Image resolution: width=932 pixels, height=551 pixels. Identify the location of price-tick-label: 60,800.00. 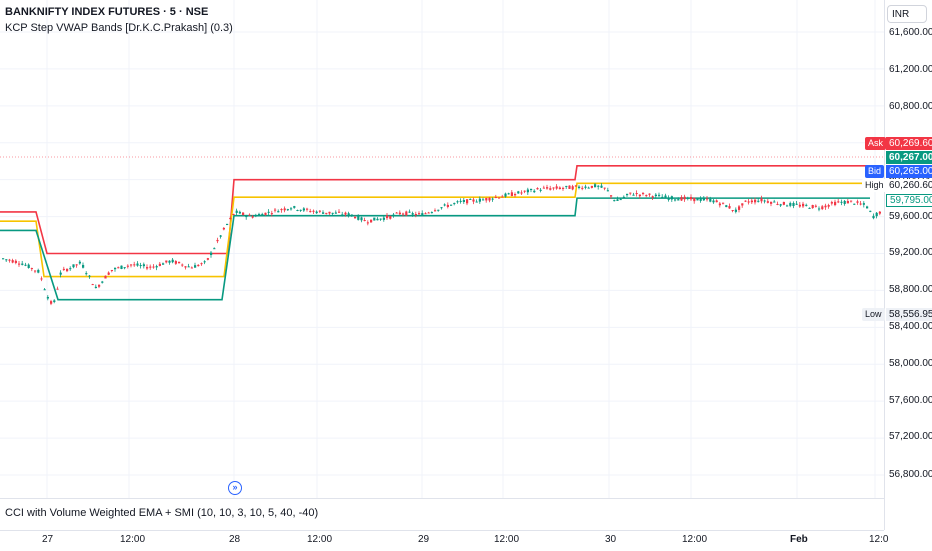
(910, 106).